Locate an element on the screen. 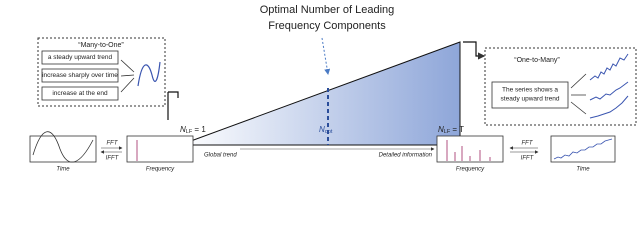 This screenshot has height=240, width=640. item: increase at the end is located at coordinates (80, 93).